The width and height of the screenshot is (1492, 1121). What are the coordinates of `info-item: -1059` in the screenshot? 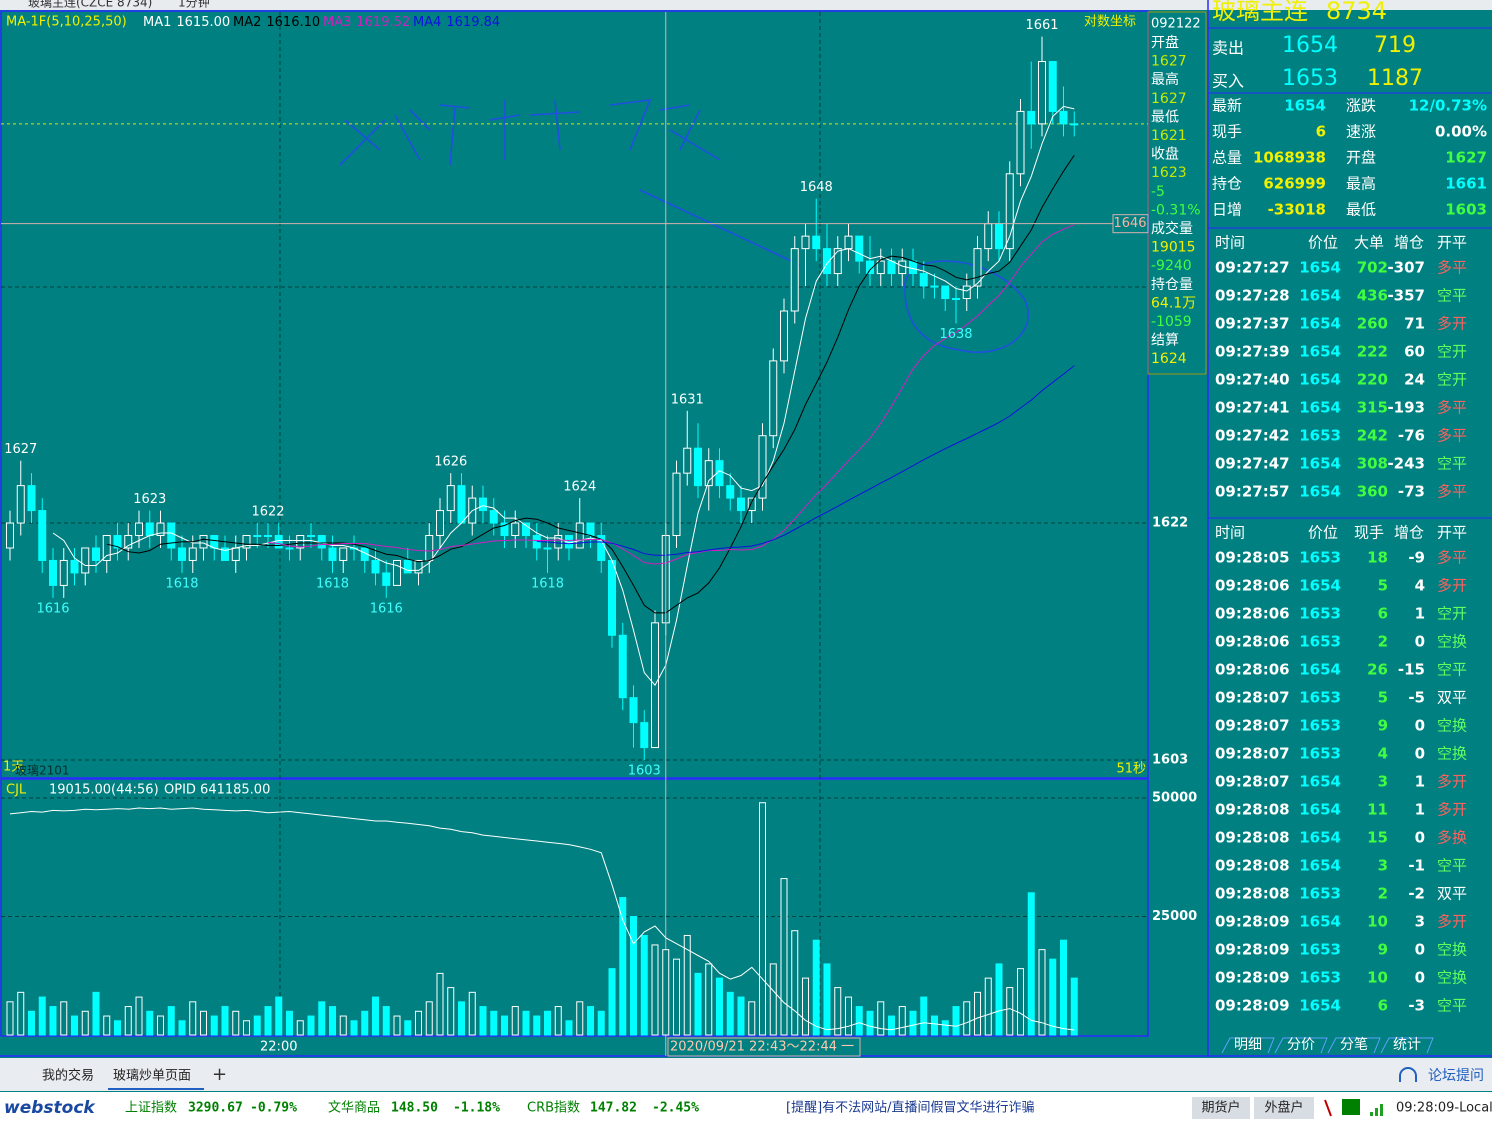 It's located at (1171, 322).